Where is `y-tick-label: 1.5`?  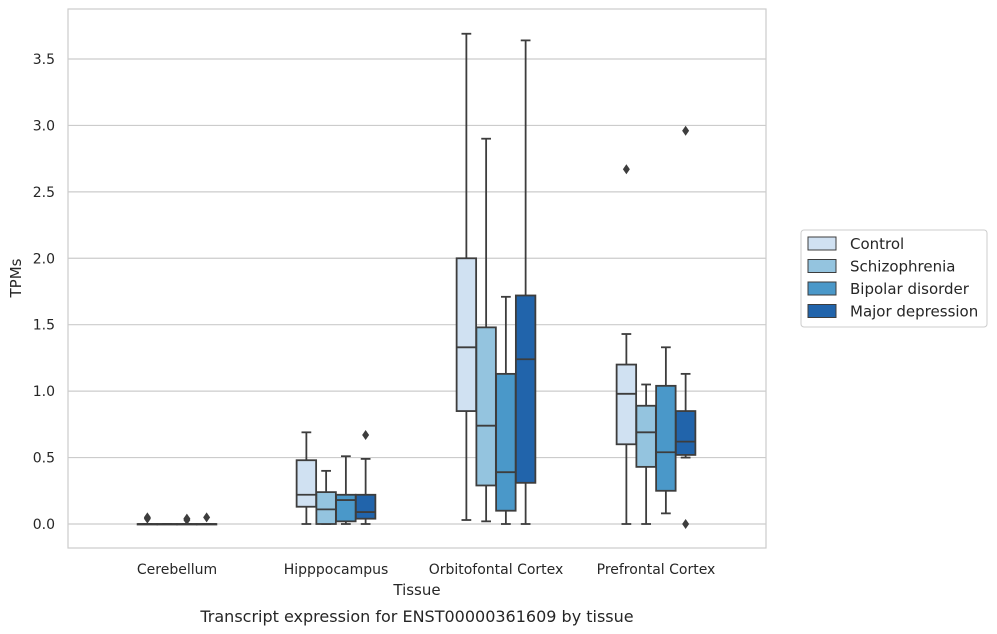 y-tick-label: 1.5 is located at coordinates (44, 326).